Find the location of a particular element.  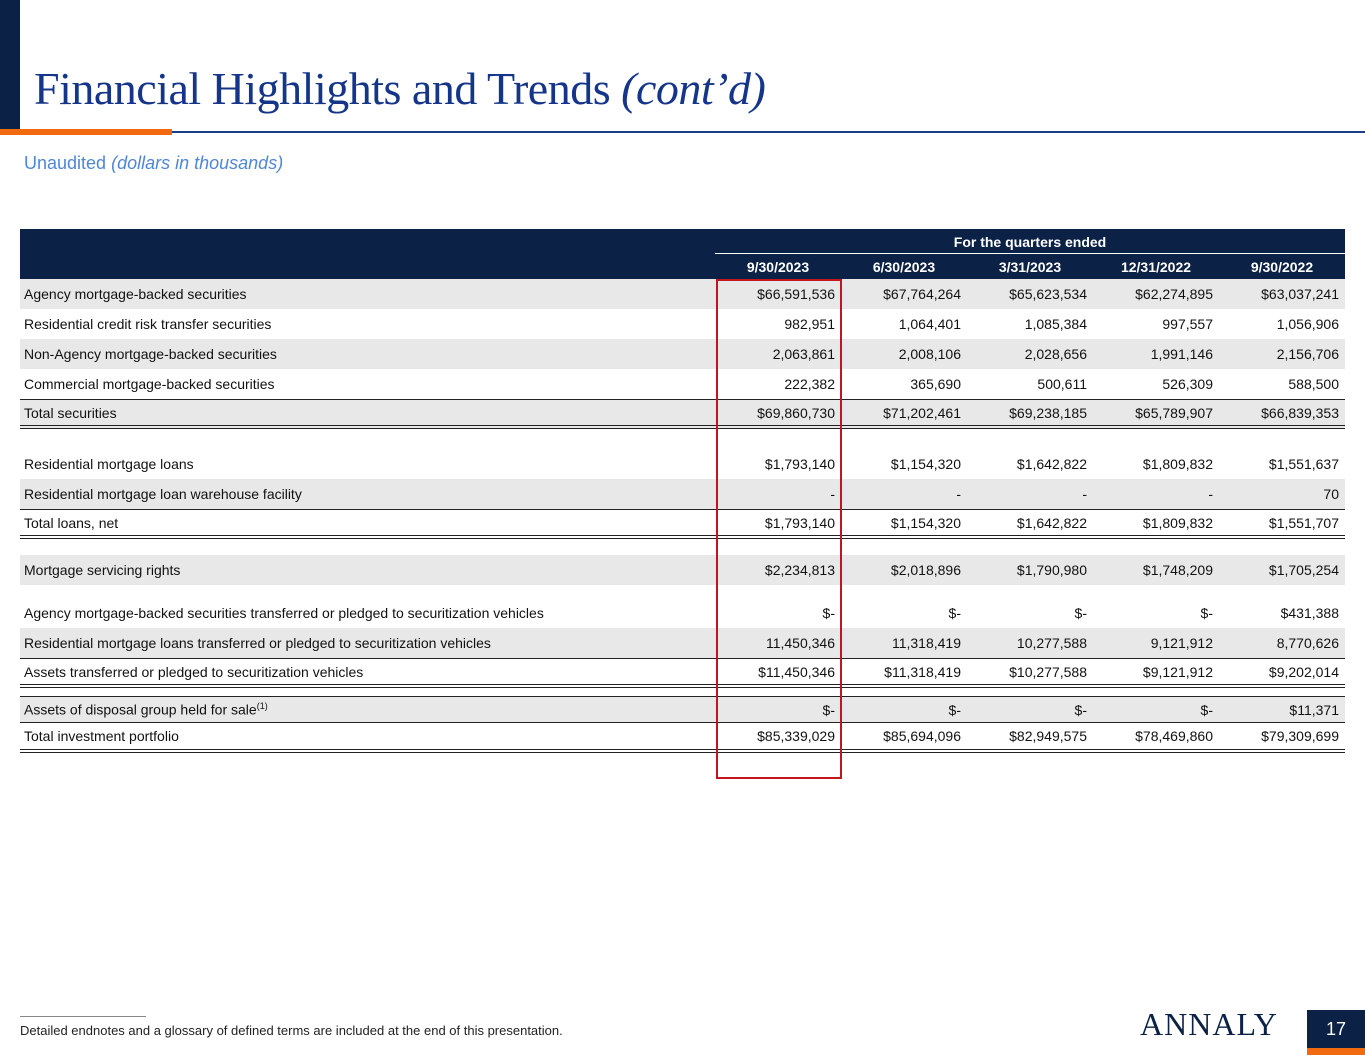

cell-value: $82,949,575 is located at coordinates (1048, 736).